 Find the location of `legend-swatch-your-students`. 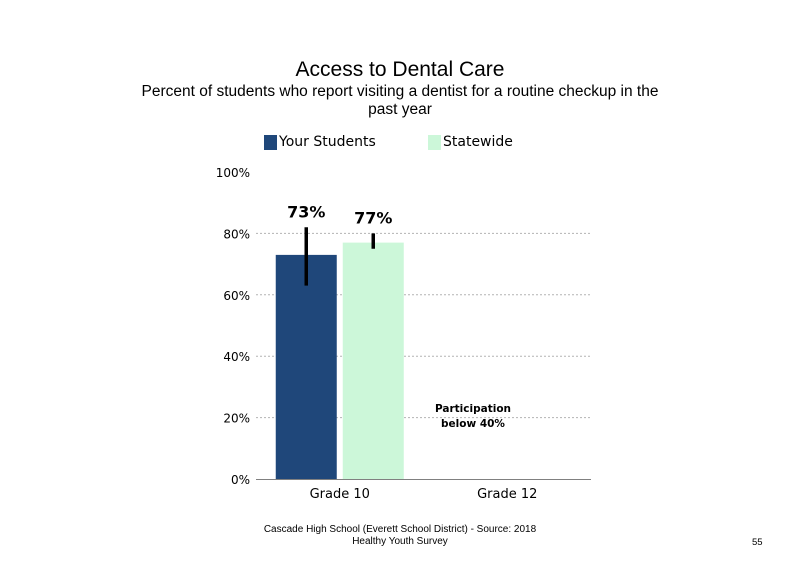

legend-swatch-your-students is located at coordinates (270, 142).